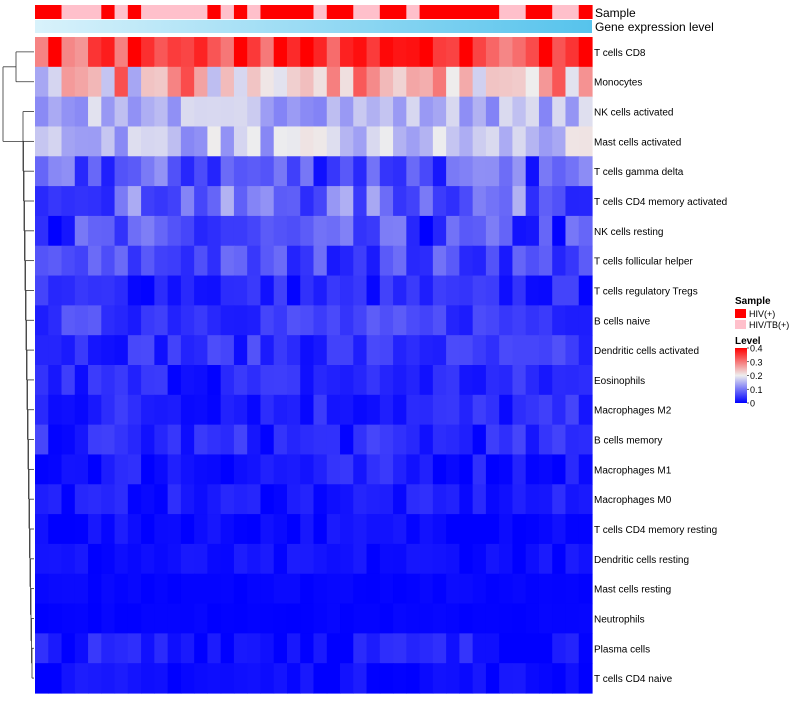 This screenshot has width=800, height=705. Describe the element at coordinates (18, 365) in the screenshot. I see `row-dendrogram` at that location.